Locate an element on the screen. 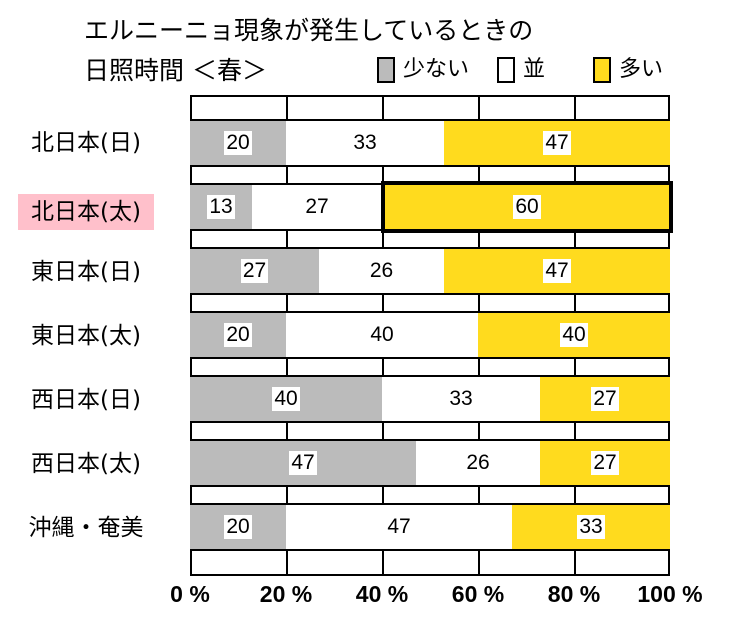 The width and height of the screenshot is (750, 640). segment-low: 27 is located at coordinates (255, 271).